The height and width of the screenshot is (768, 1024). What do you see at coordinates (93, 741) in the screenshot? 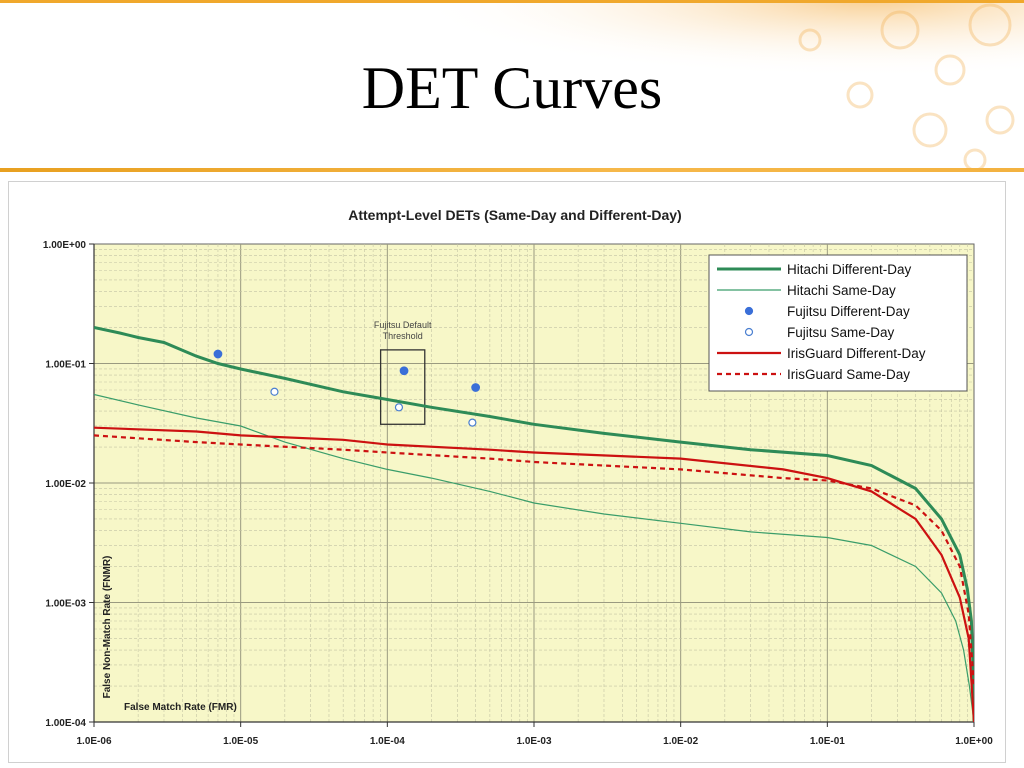
I see `x-tick-label: 1.0E-06` at bounding box center [93, 741].